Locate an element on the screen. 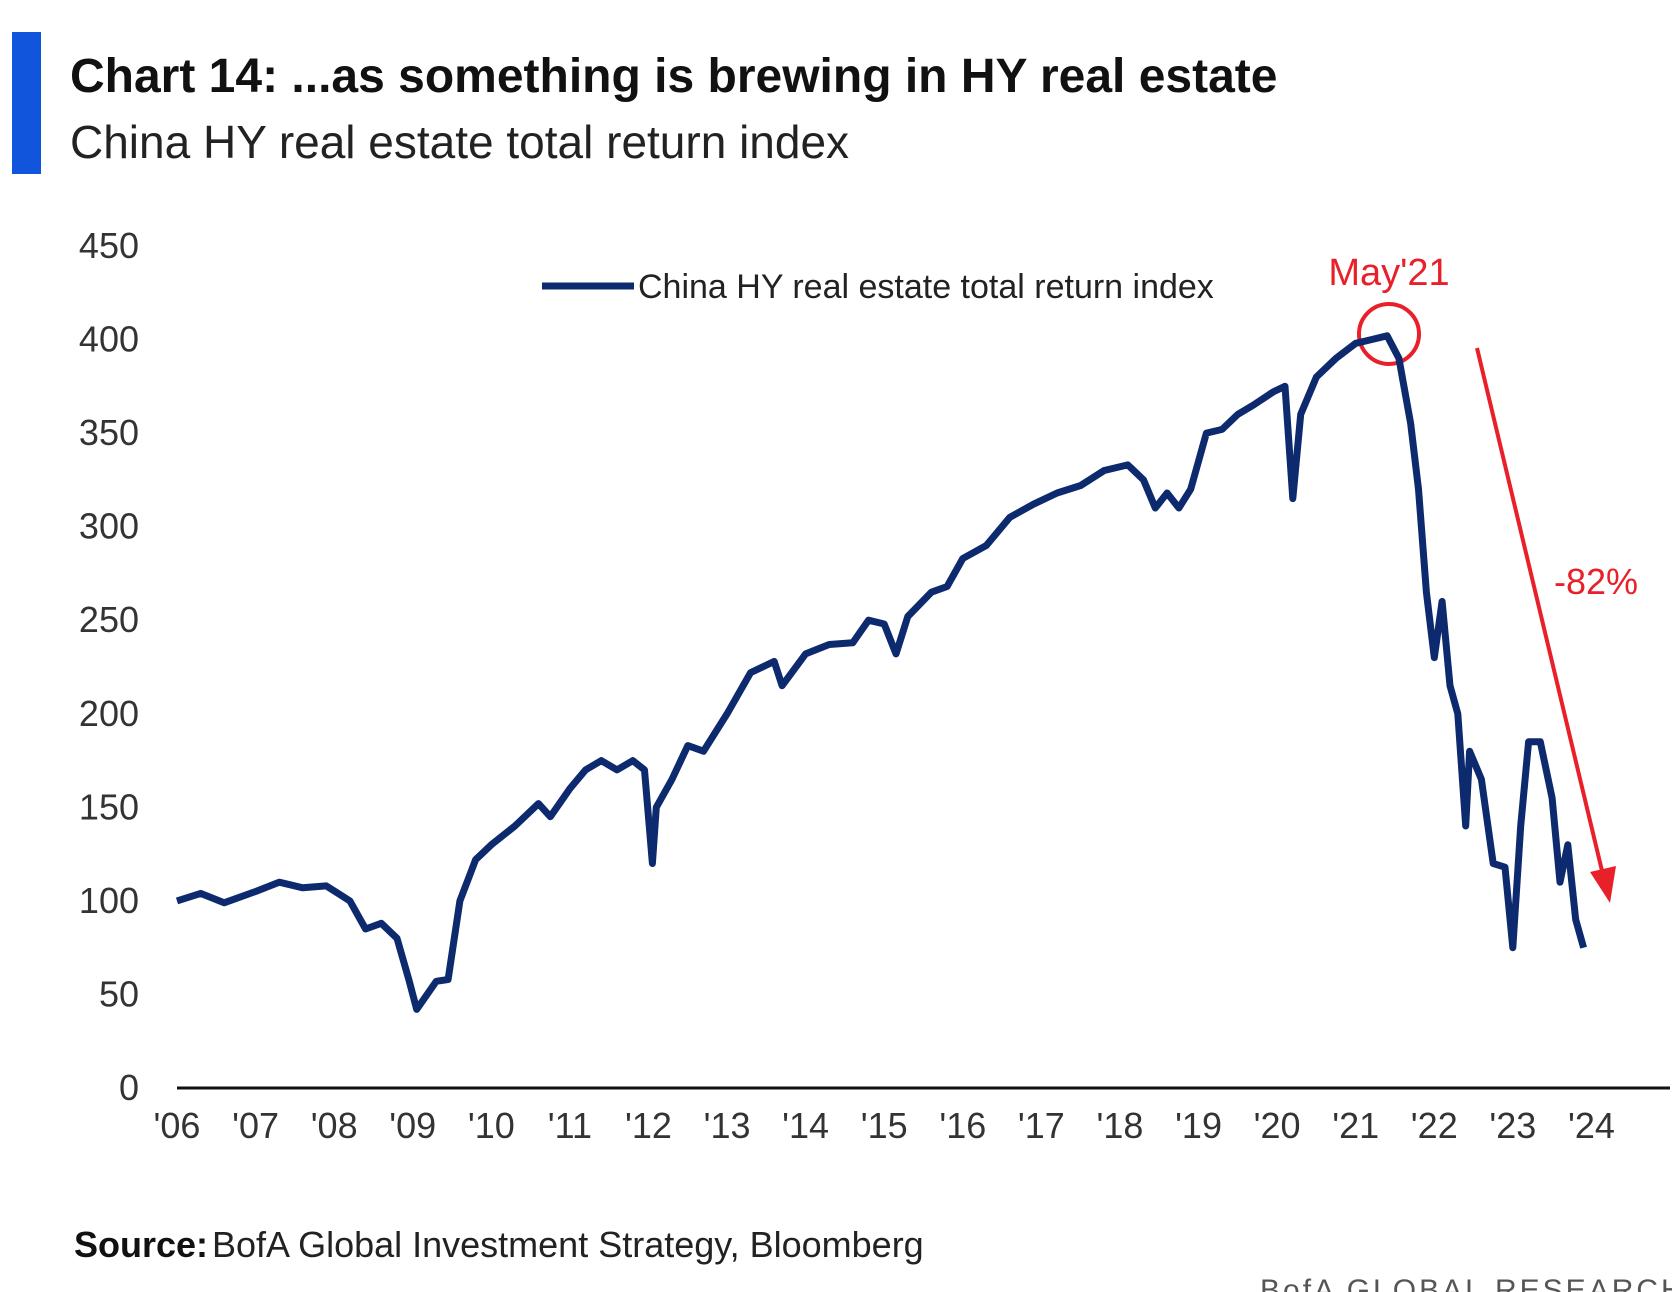 This screenshot has width=1672, height=1292. x-tick-label: '22 is located at coordinates (1434, 1125).